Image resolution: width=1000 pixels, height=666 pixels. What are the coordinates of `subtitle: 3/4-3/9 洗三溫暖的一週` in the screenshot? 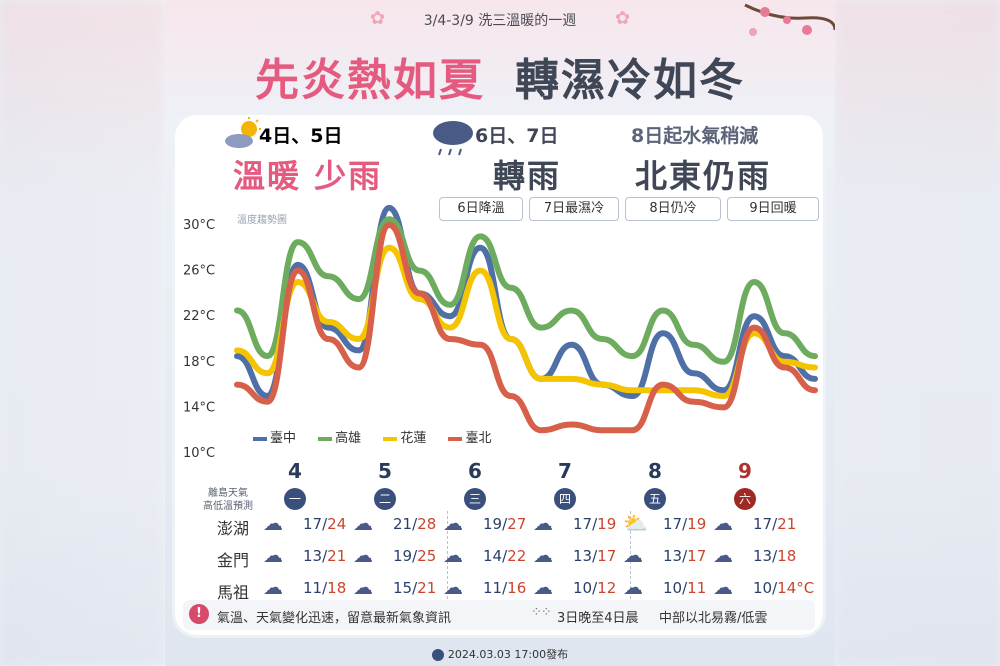 It's located at (500, 21).